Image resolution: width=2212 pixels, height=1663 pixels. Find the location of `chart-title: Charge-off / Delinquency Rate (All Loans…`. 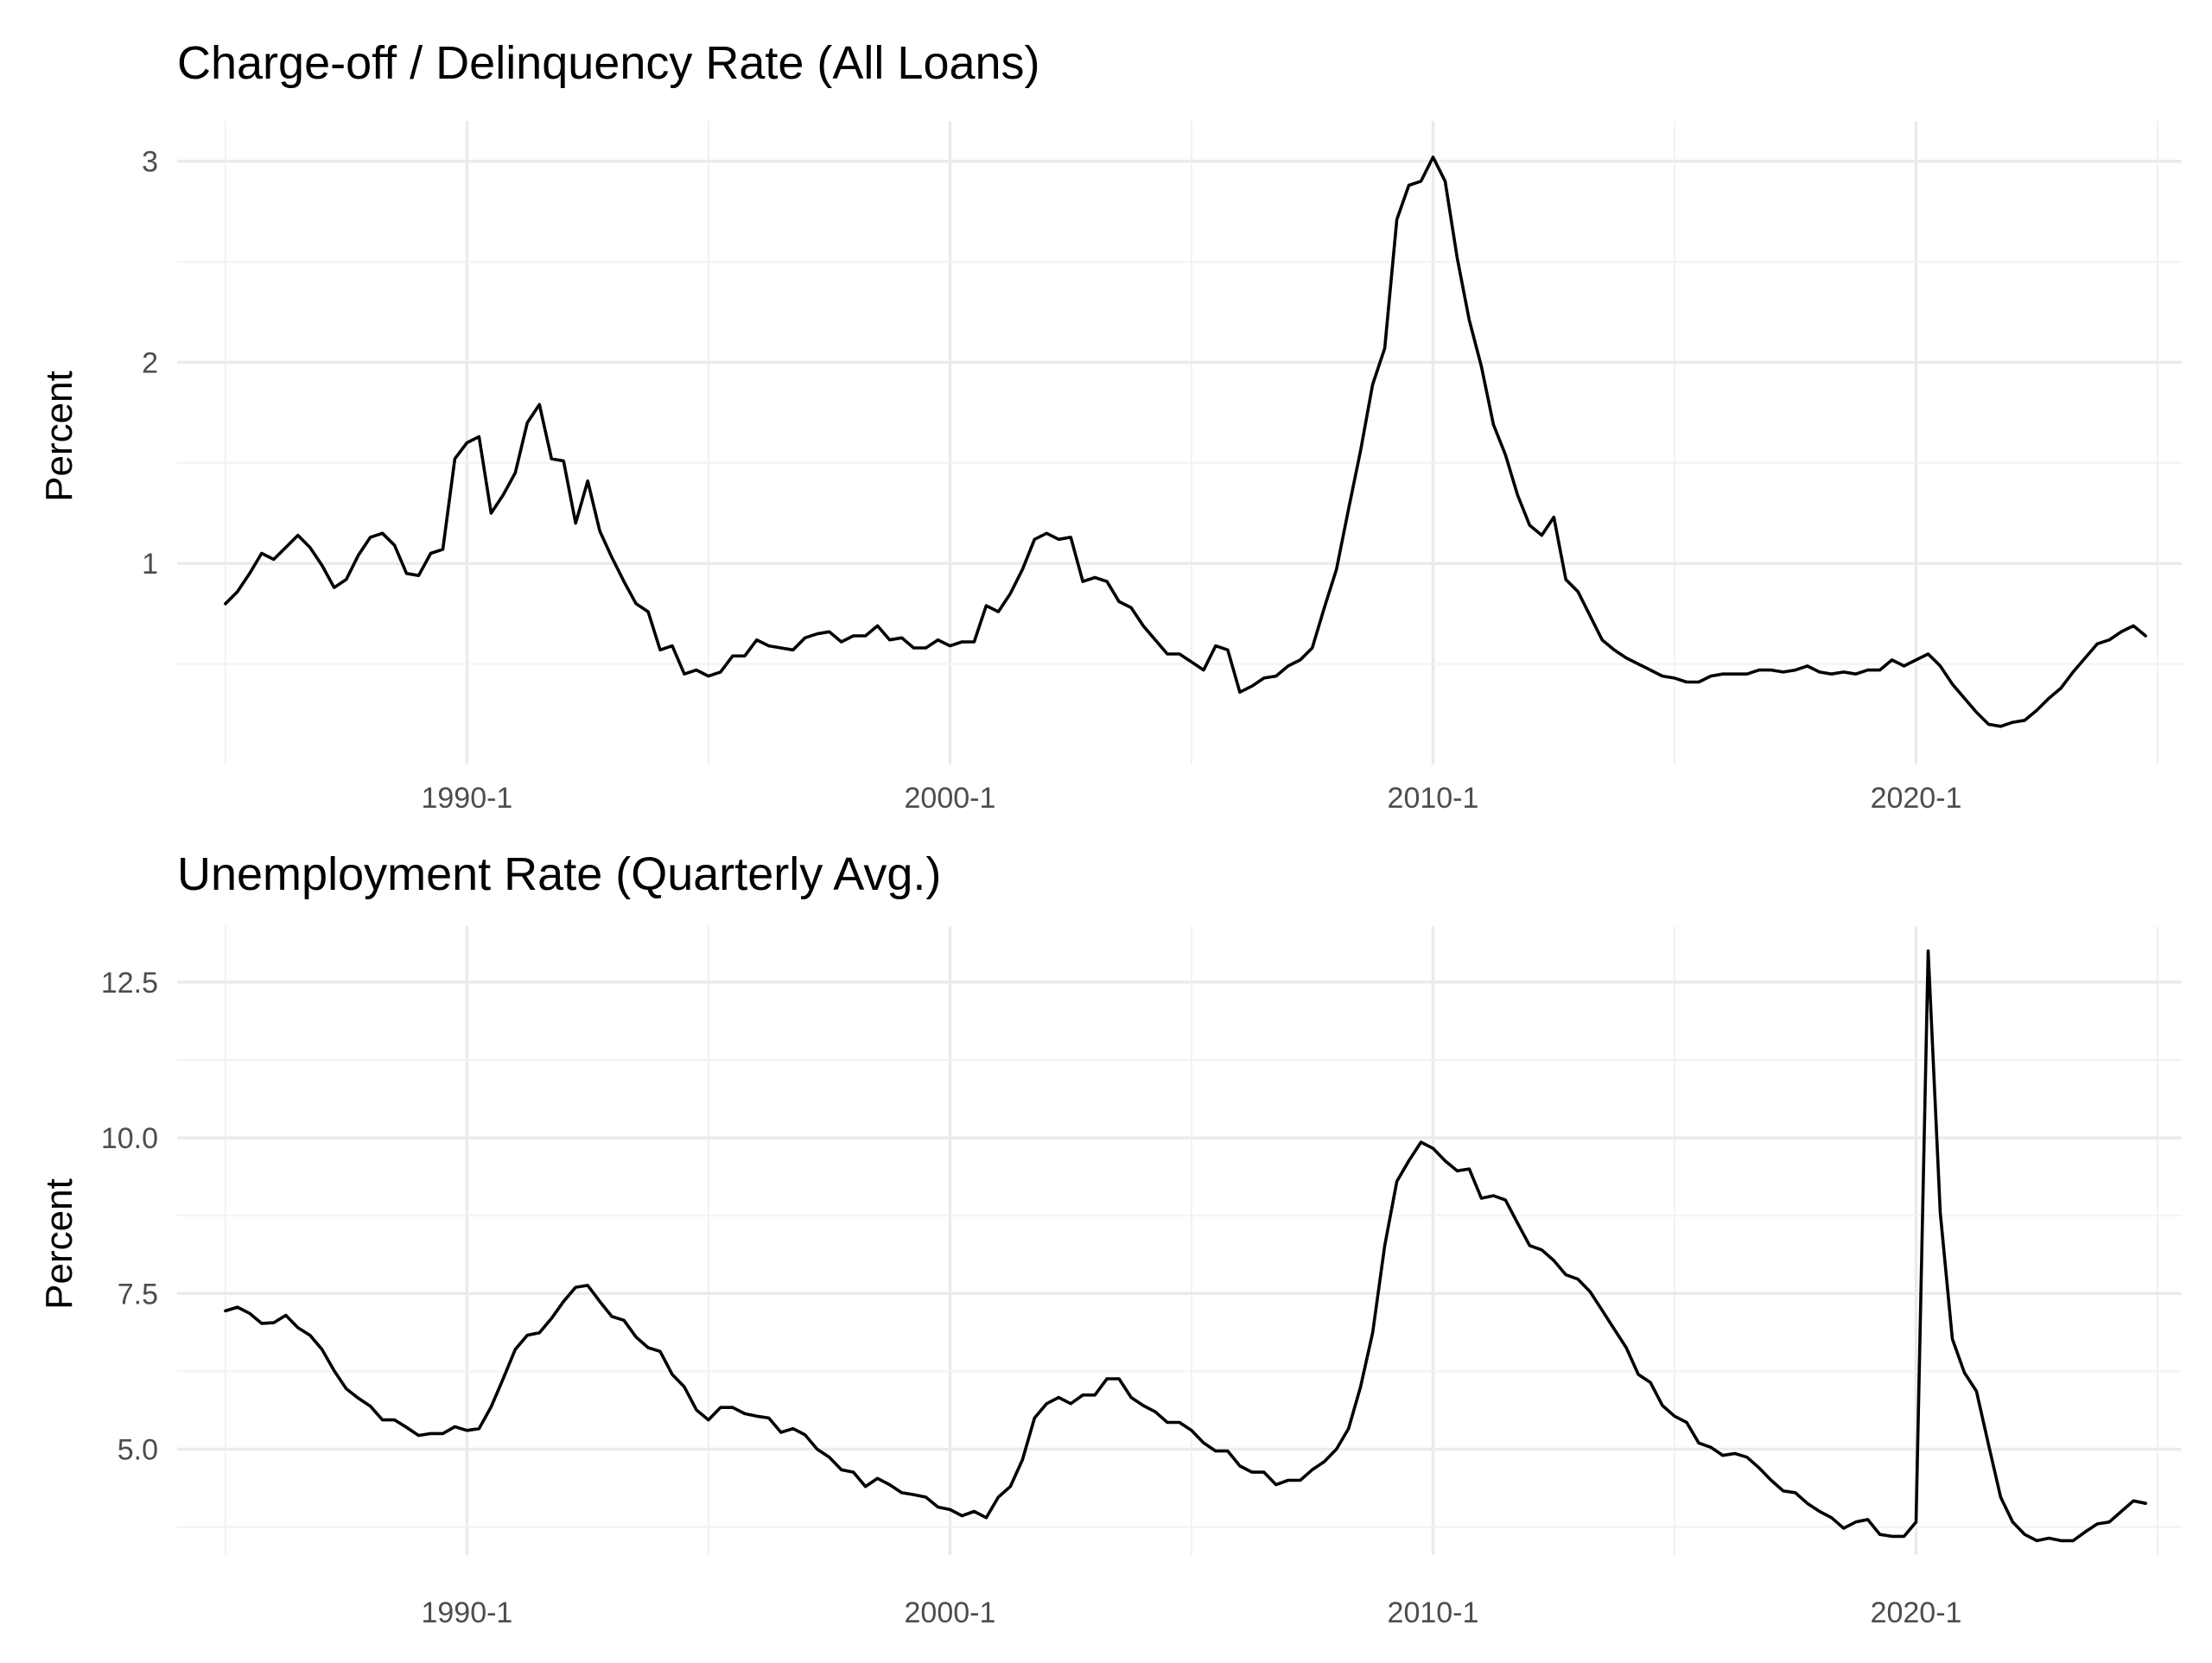

chart-title: Charge-off / Delinquency Rate (All Loans… is located at coordinates (608, 63).